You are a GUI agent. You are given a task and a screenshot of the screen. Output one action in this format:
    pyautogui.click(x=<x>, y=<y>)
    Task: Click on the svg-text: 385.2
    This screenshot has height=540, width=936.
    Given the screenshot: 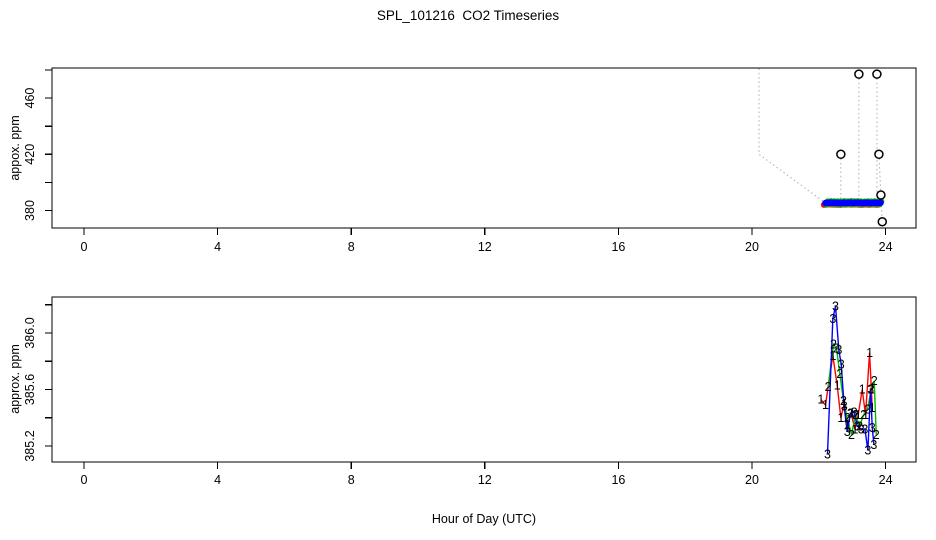 What is the action you would take?
    pyautogui.click(x=30, y=445)
    